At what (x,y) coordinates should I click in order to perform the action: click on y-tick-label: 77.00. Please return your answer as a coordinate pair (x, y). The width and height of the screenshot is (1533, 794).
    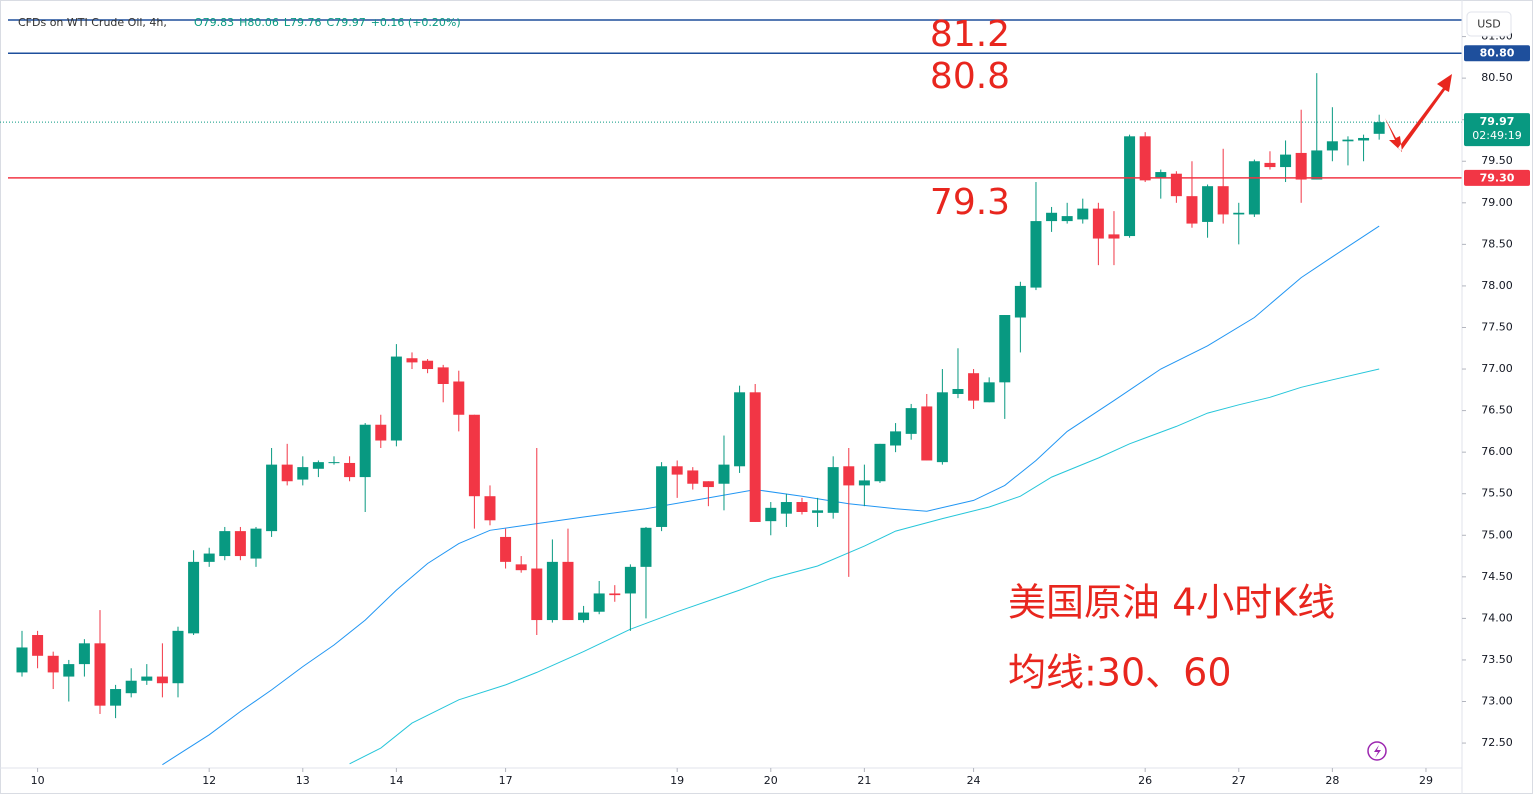
    Looking at the image, I should click on (1497, 368).